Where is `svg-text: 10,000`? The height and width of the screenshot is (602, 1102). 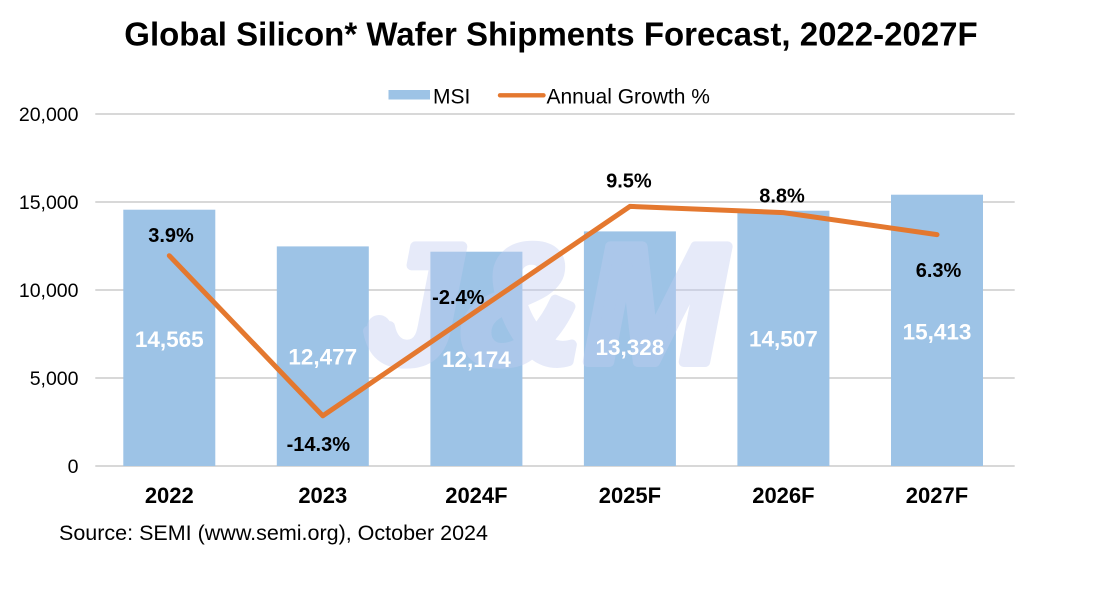
svg-text: 10,000 is located at coordinates (49, 291).